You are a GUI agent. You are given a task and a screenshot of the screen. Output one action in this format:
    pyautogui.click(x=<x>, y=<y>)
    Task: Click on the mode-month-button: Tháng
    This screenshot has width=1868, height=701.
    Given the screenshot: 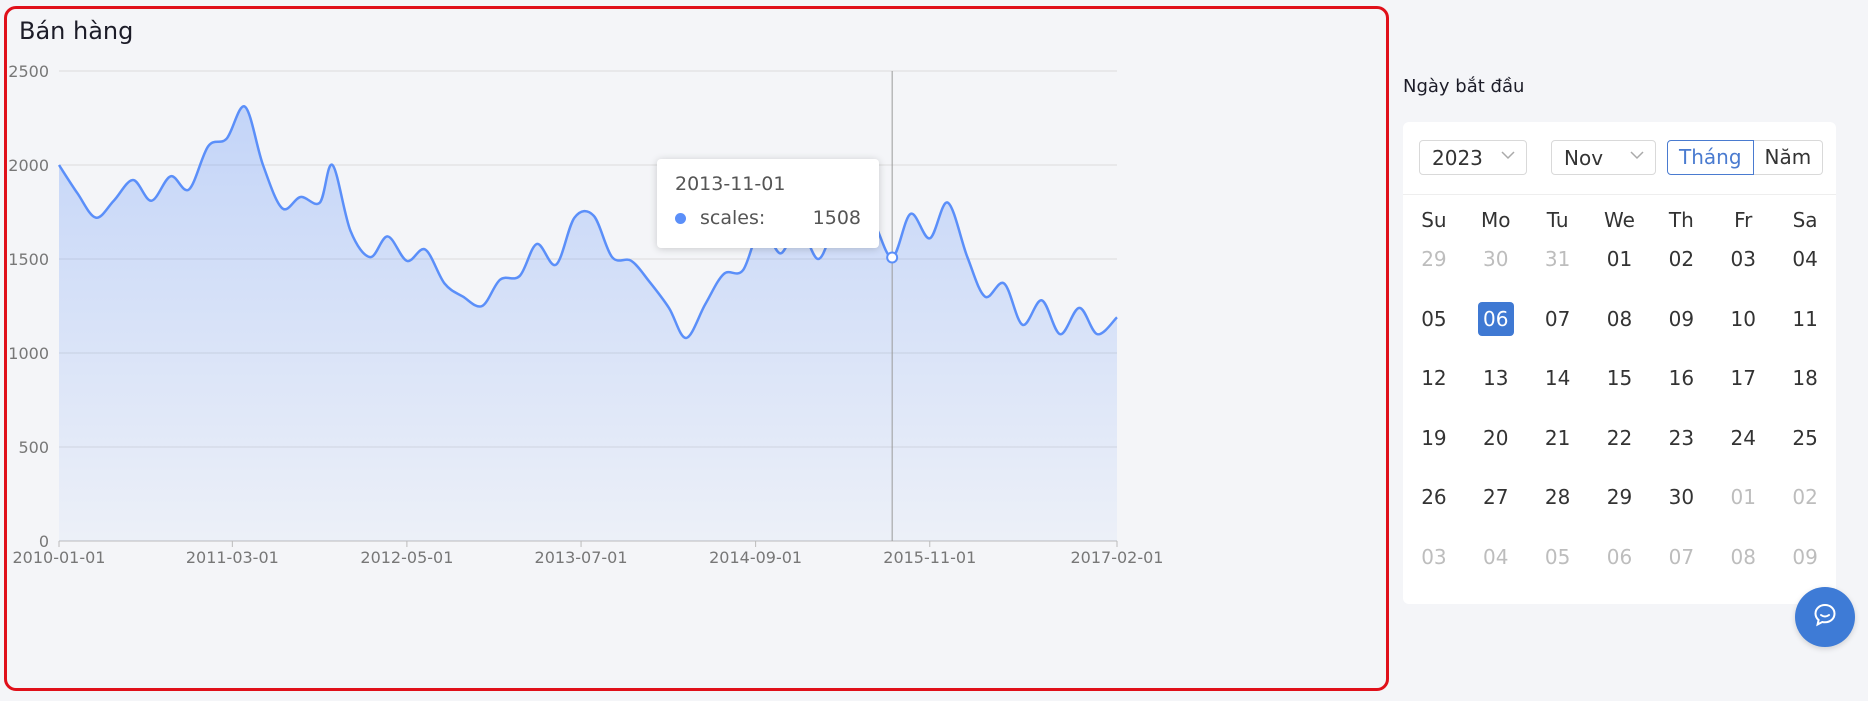 What is the action you would take?
    pyautogui.click(x=1710, y=157)
    